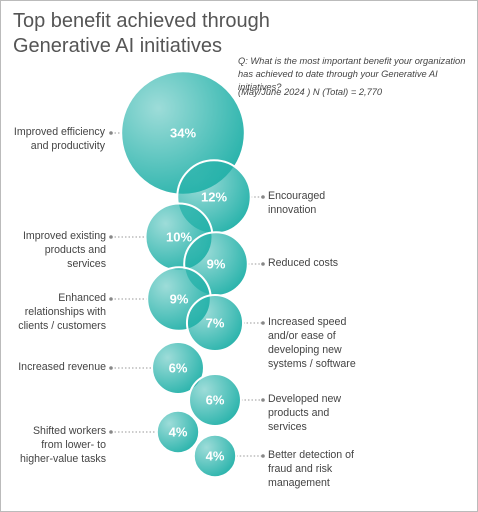 Image resolution: width=478 pixels, height=512 pixels. Describe the element at coordinates (62, 367) in the screenshot. I see `category-label: Increased revenue` at that location.